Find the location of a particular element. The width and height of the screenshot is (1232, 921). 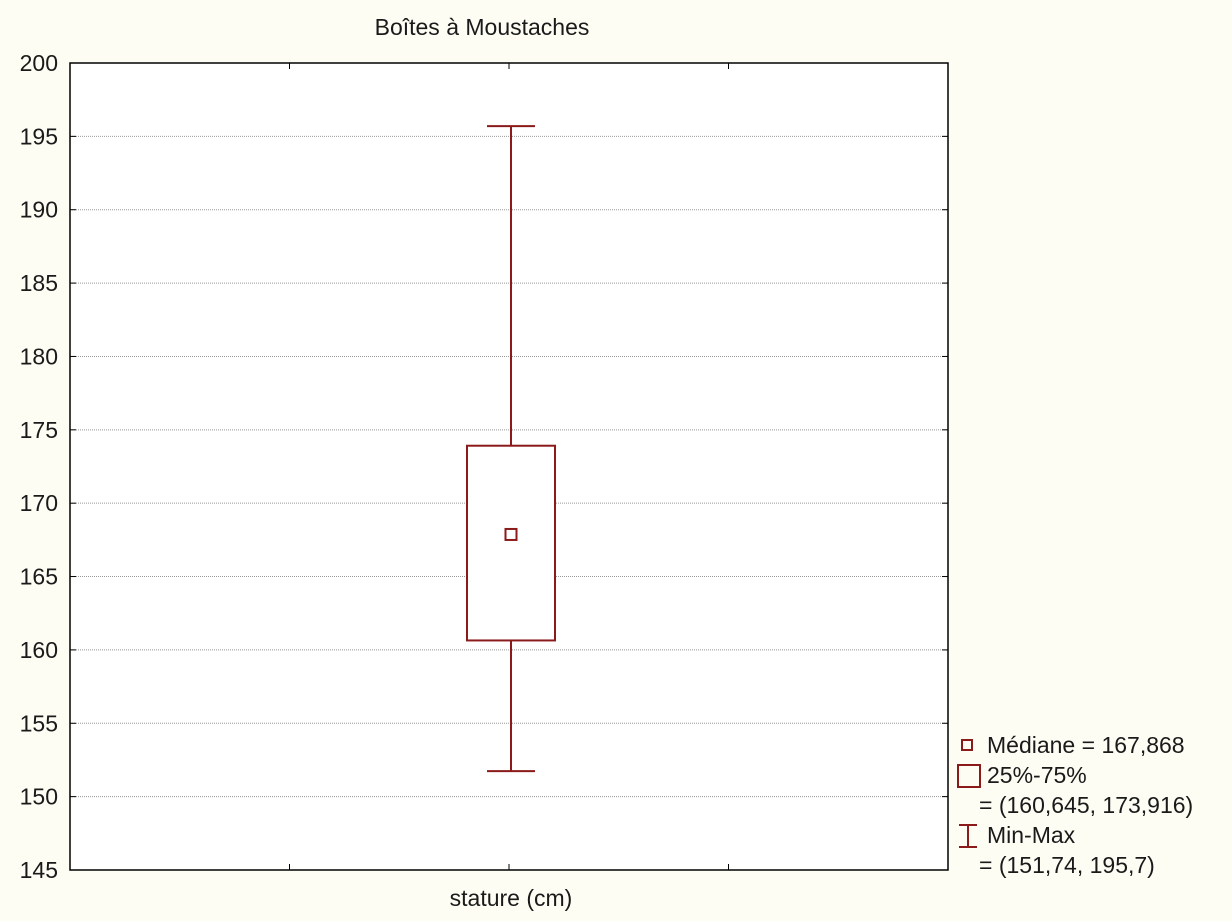

legend-box-values: = (160,645, 173,916) is located at coordinates (1086, 805).